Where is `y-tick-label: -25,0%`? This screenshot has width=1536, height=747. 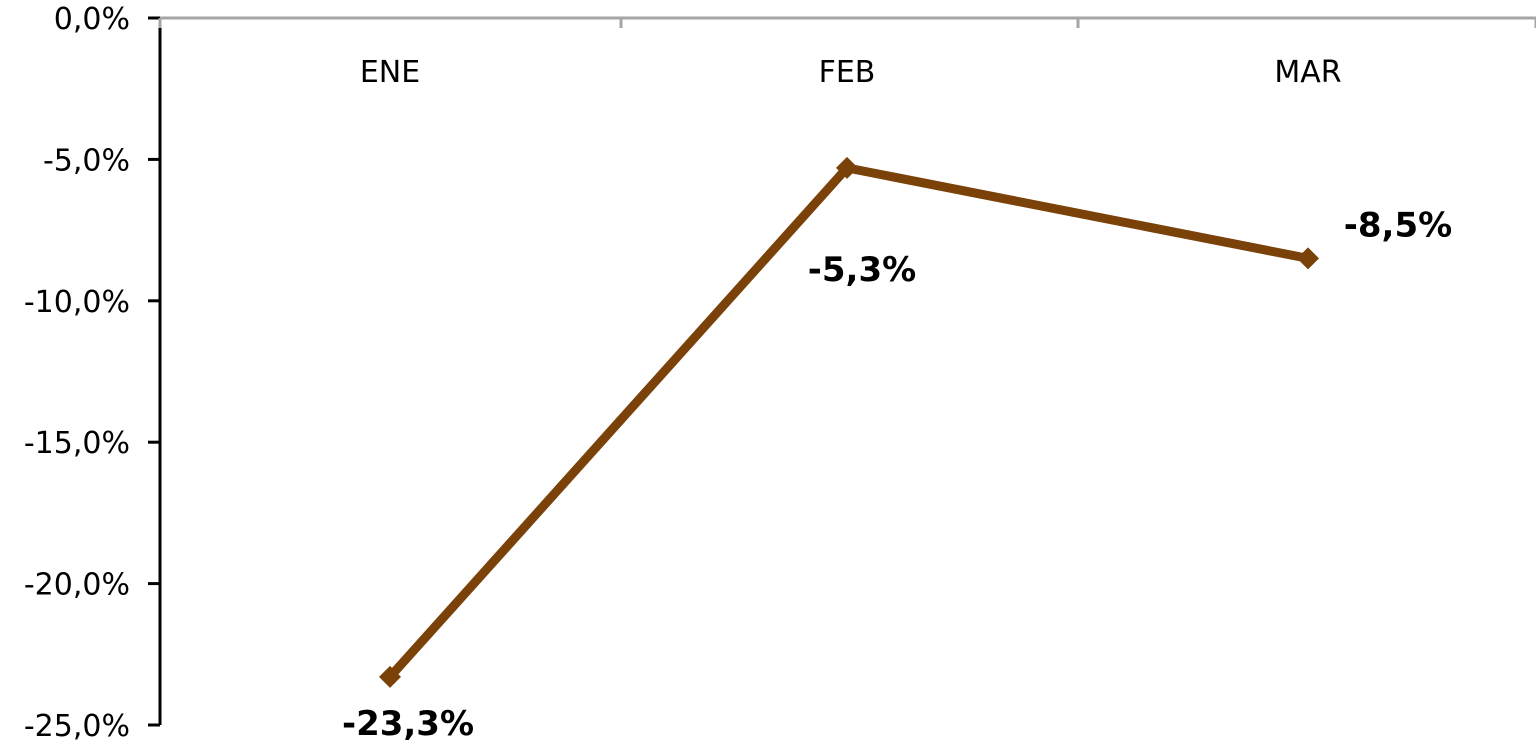
y-tick-label: -25,0% is located at coordinates (77, 726).